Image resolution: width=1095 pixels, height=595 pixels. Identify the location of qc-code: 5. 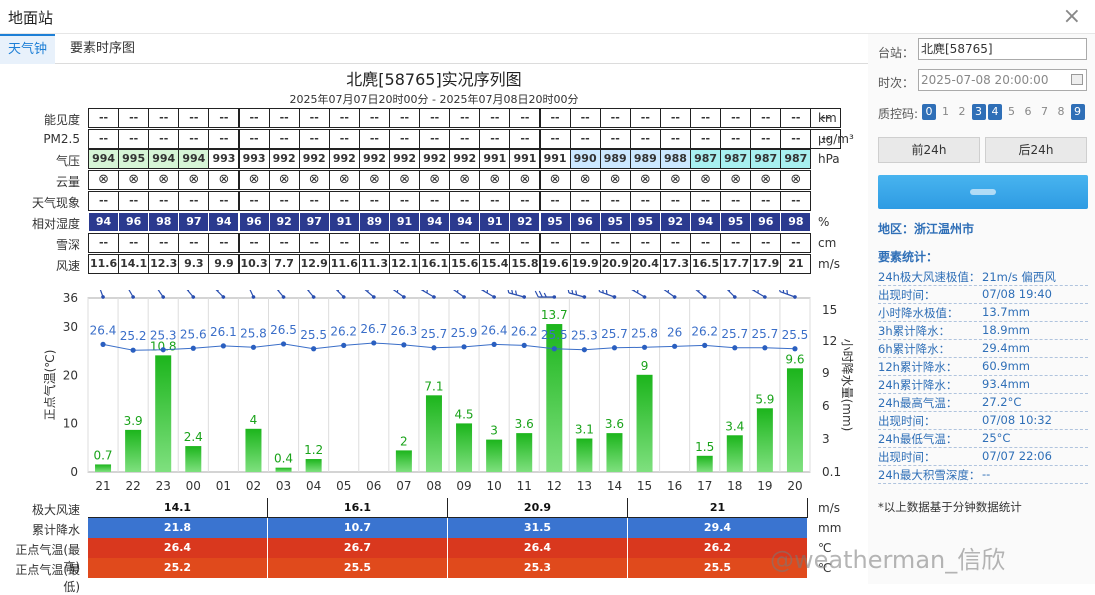
(1012, 112).